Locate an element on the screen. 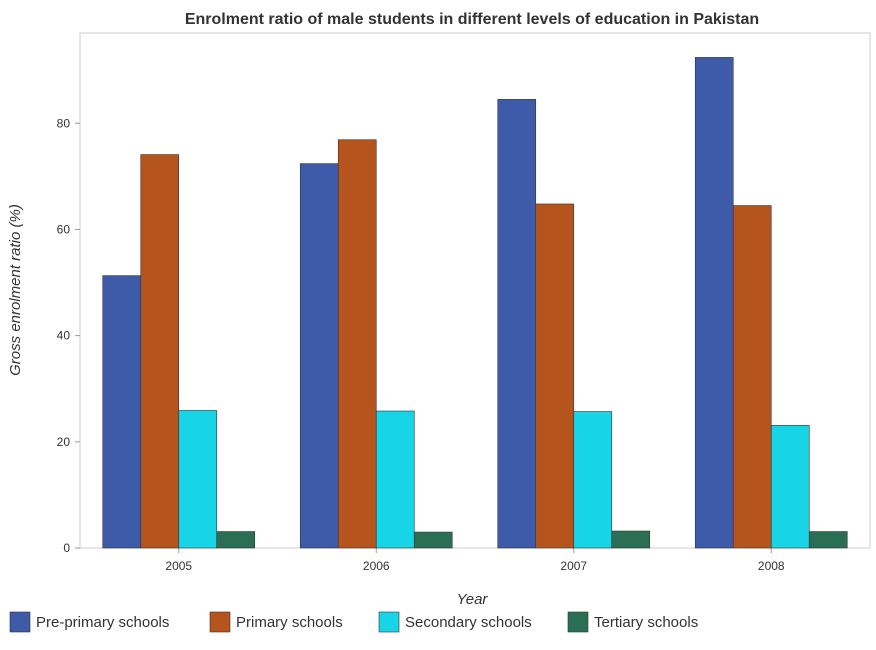 The height and width of the screenshot is (650, 876). bar-secondary-schools-2008 is located at coordinates (790, 487).